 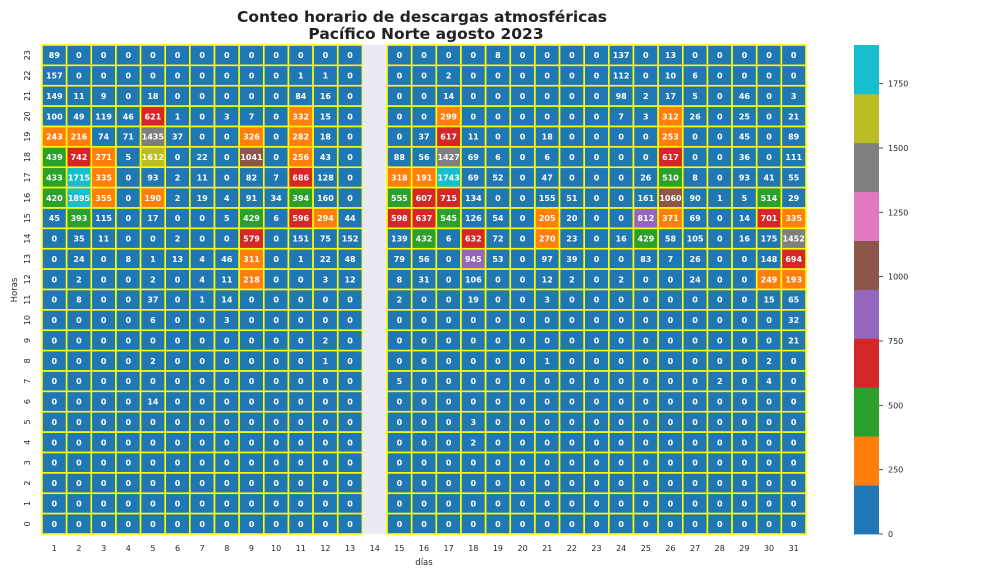 I want to click on cell-label-d31-h16: 29, so click(x=794, y=198).